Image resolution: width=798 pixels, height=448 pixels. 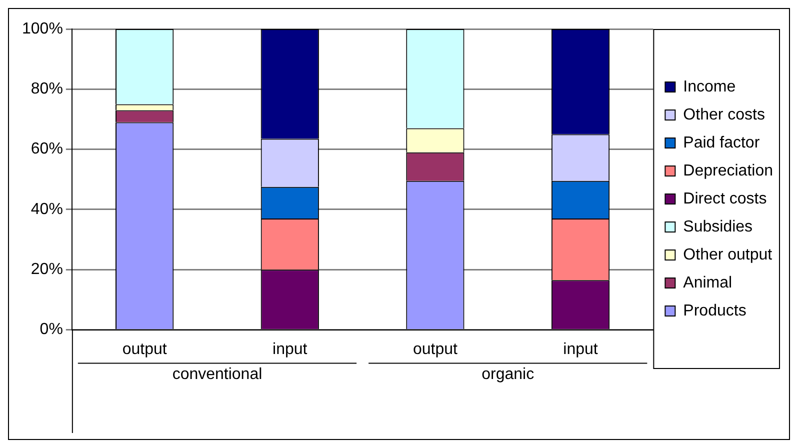 What do you see at coordinates (725, 199) in the screenshot?
I see `legend-label: Direct costs` at bounding box center [725, 199].